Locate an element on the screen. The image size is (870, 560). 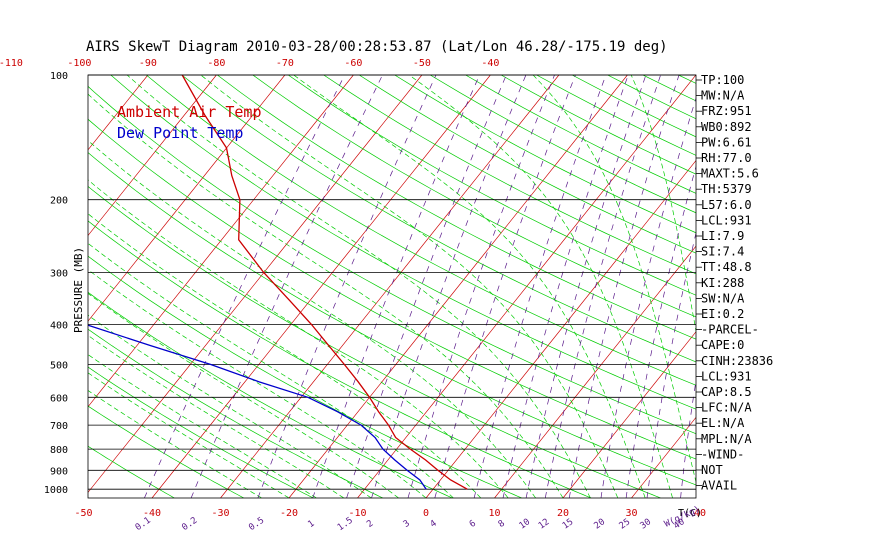
index-entry: MW:N/A is located at coordinates (723, 96).